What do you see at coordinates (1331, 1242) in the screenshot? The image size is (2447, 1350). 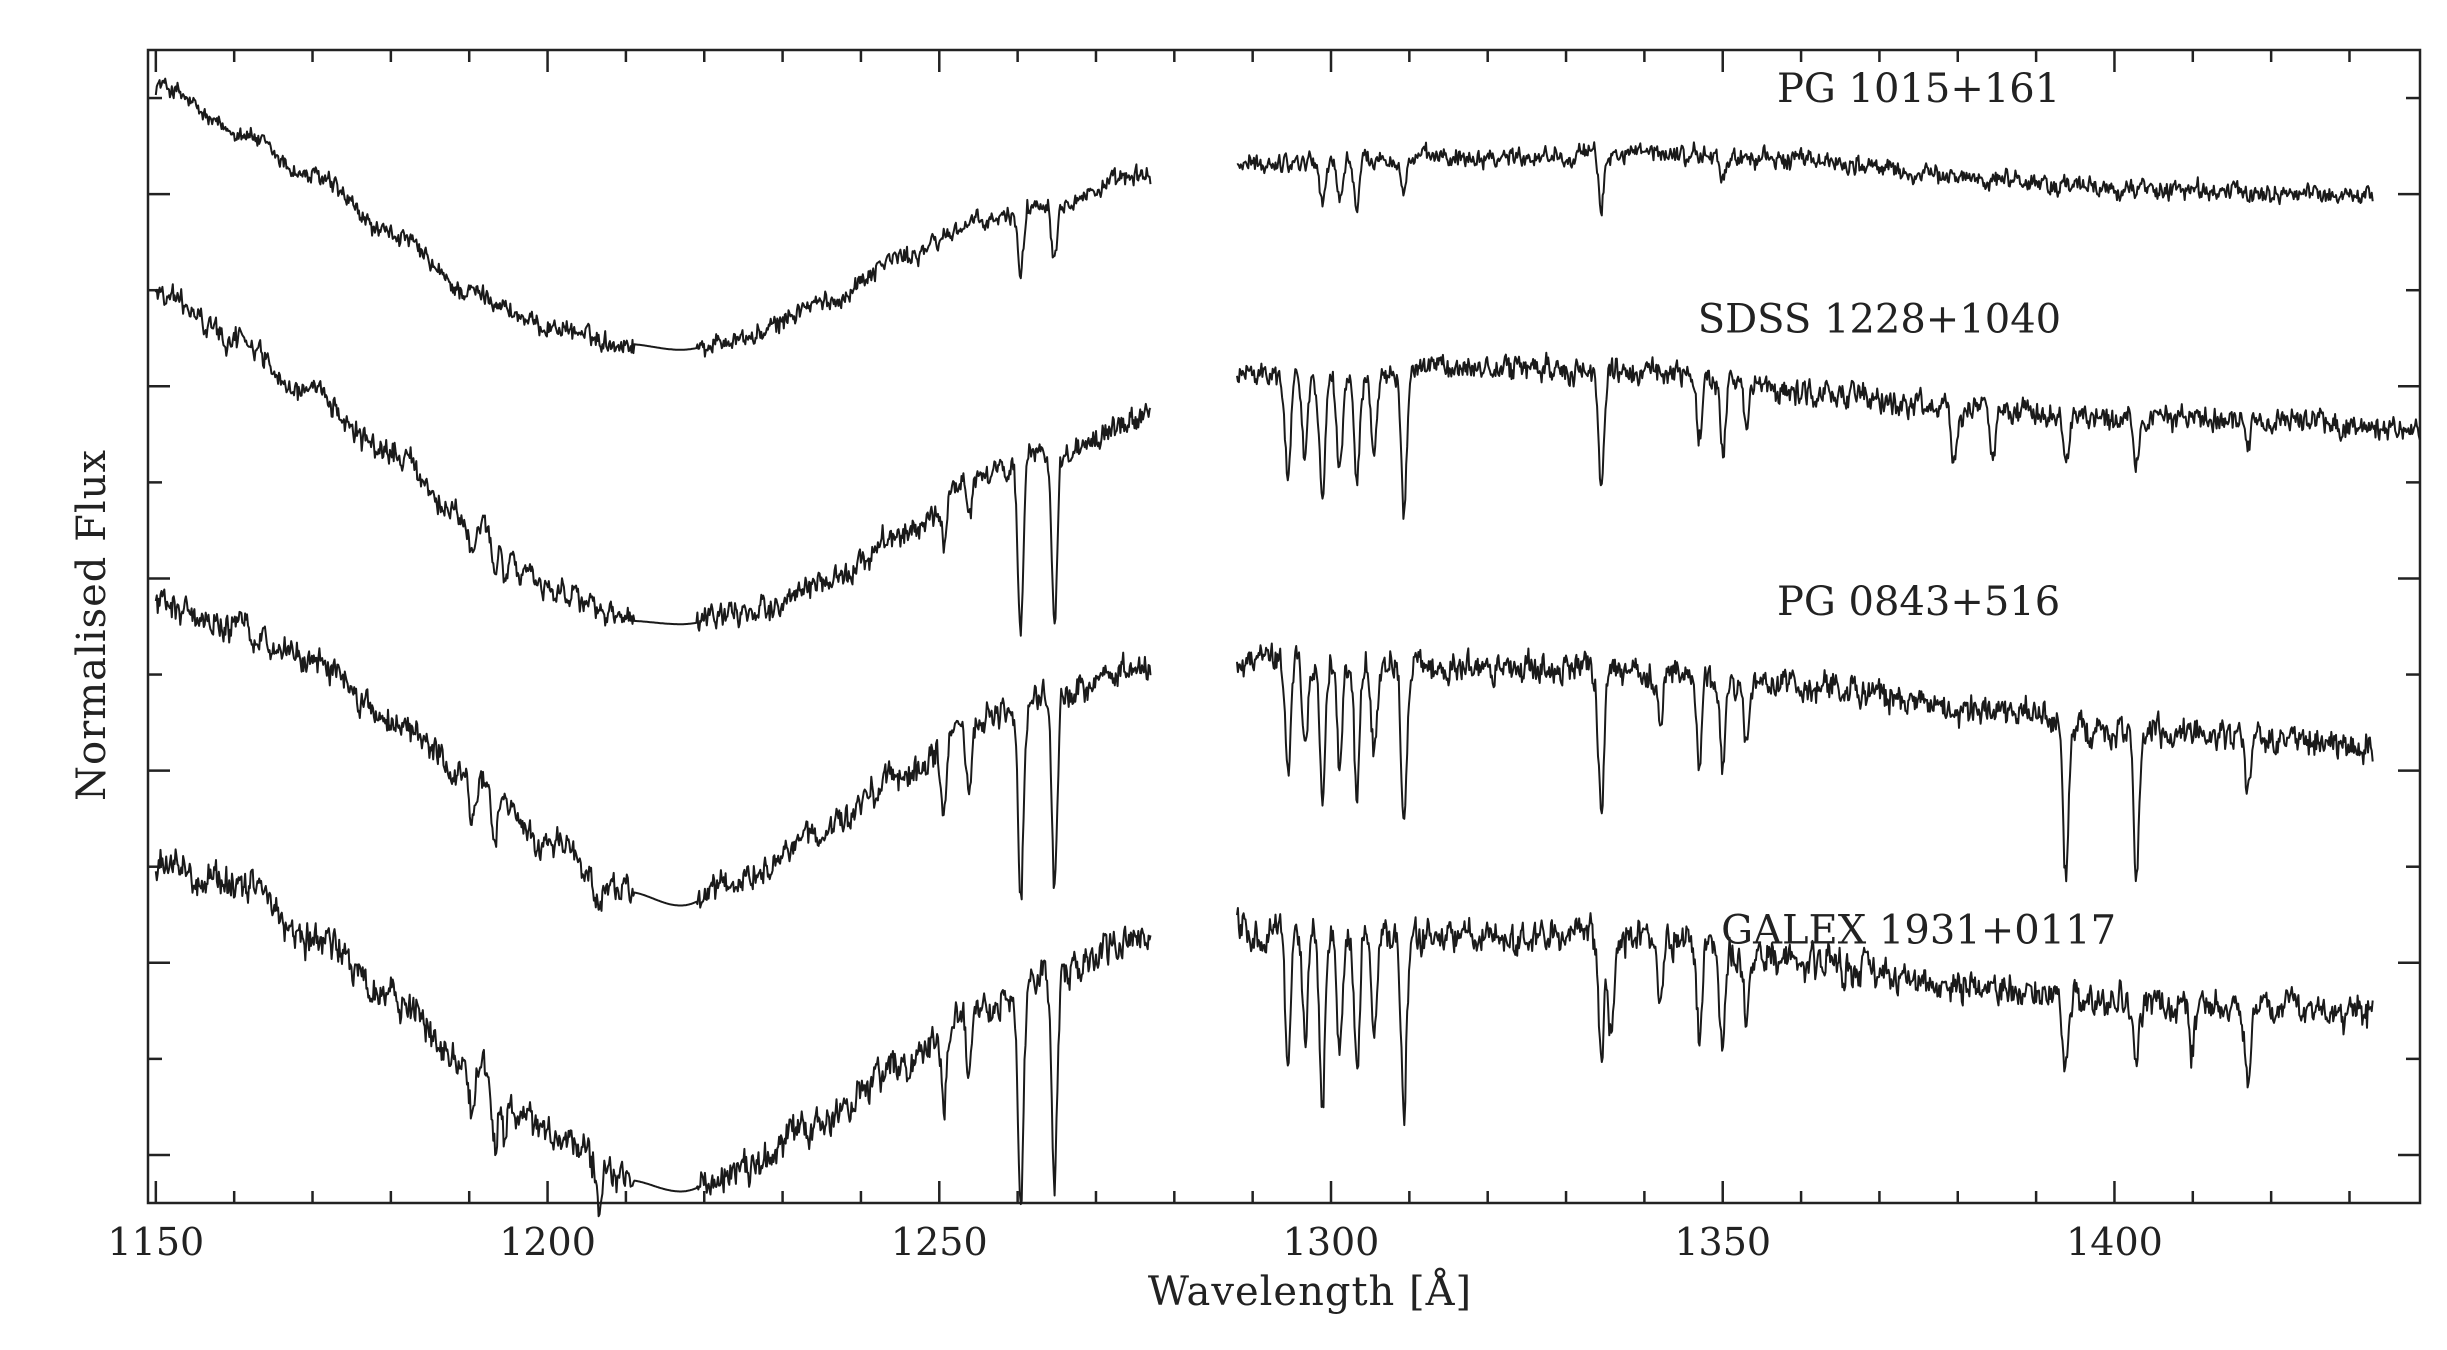 I see `x-tick-label: 1300` at bounding box center [1331, 1242].